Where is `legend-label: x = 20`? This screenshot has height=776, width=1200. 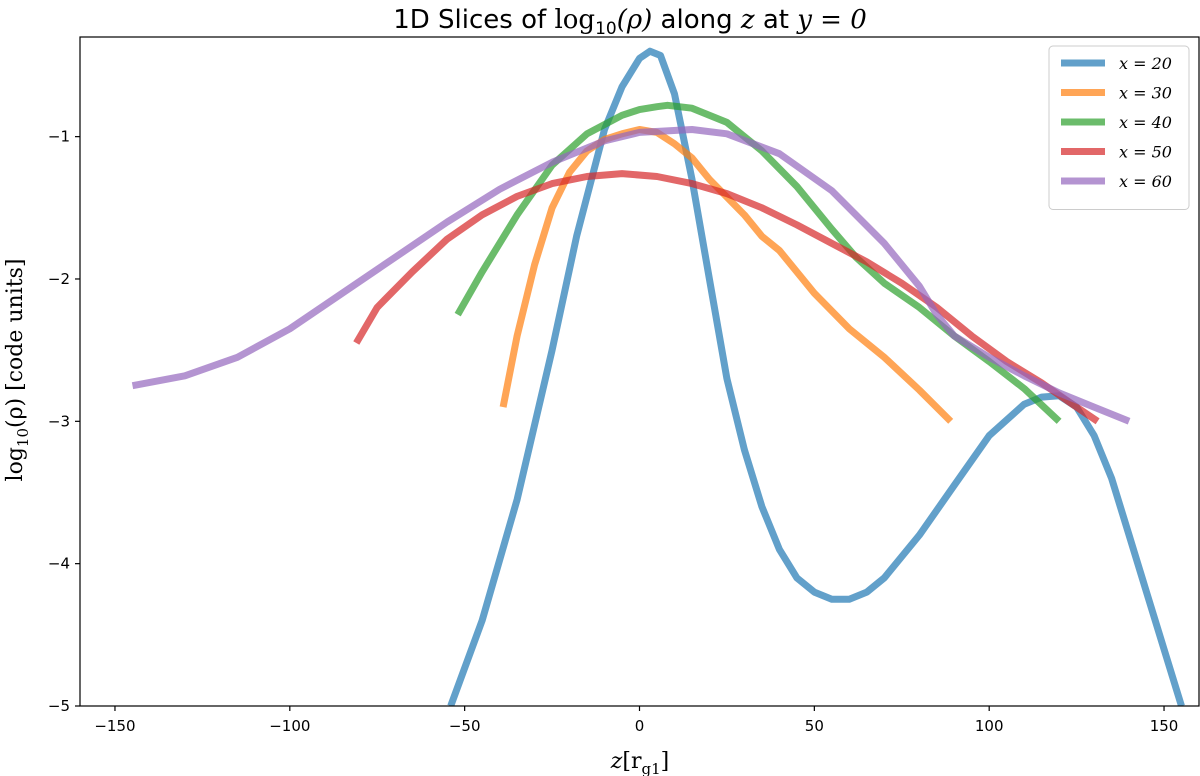 legend-label: x = 20 is located at coordinates (1145, 63).